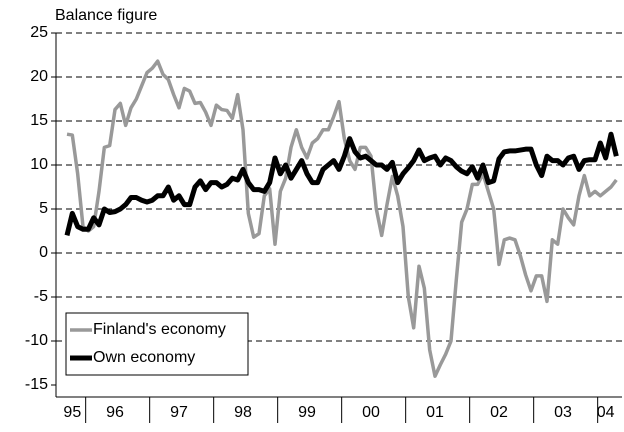 This screenshot has height=432, width=624. What do you see at coordinates (563, 412) in the screenshot?
I see `x-tick-label: 03` at bounding box center [563, 412].